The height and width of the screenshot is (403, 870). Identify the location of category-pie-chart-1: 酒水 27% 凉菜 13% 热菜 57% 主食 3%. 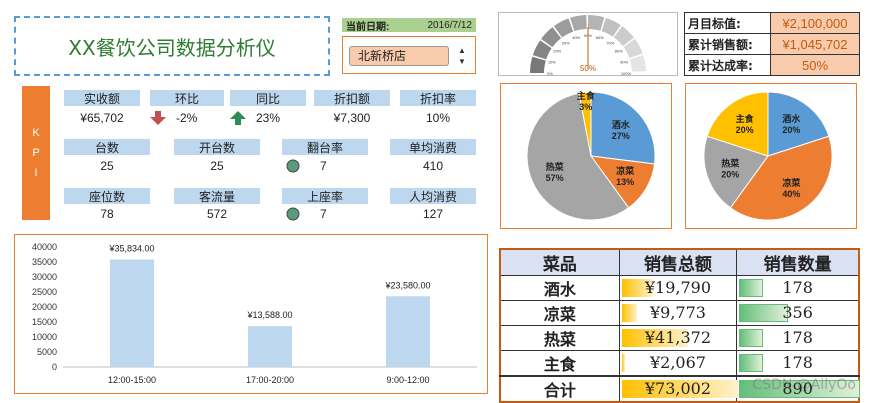
(586, 156).